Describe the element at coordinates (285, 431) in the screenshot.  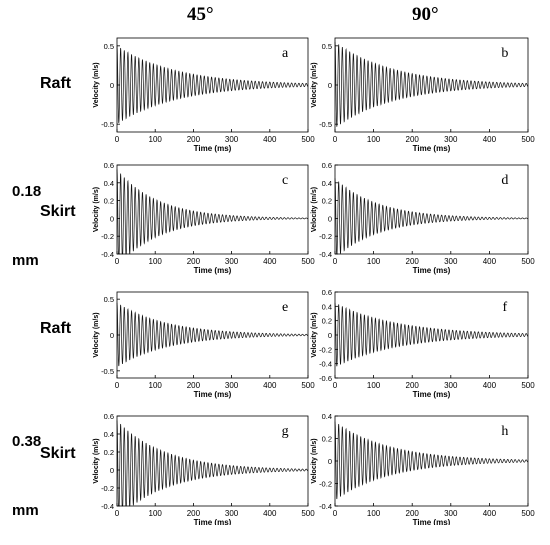
I see `panel-letter-g: g` at that location.